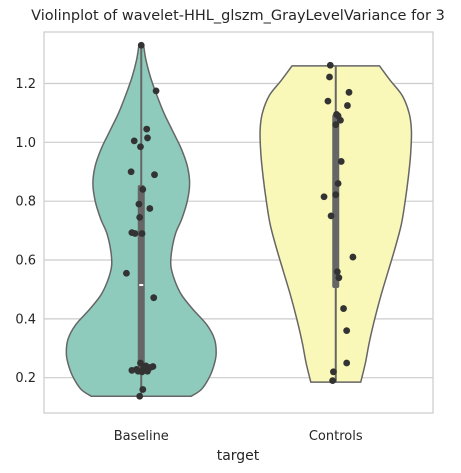 The width and height of the screenshot is (461, 473). What do you see at coordinates (238, 456) in the screenshot?
I see `x-axis-label: target` at bounding box center [238, 456].